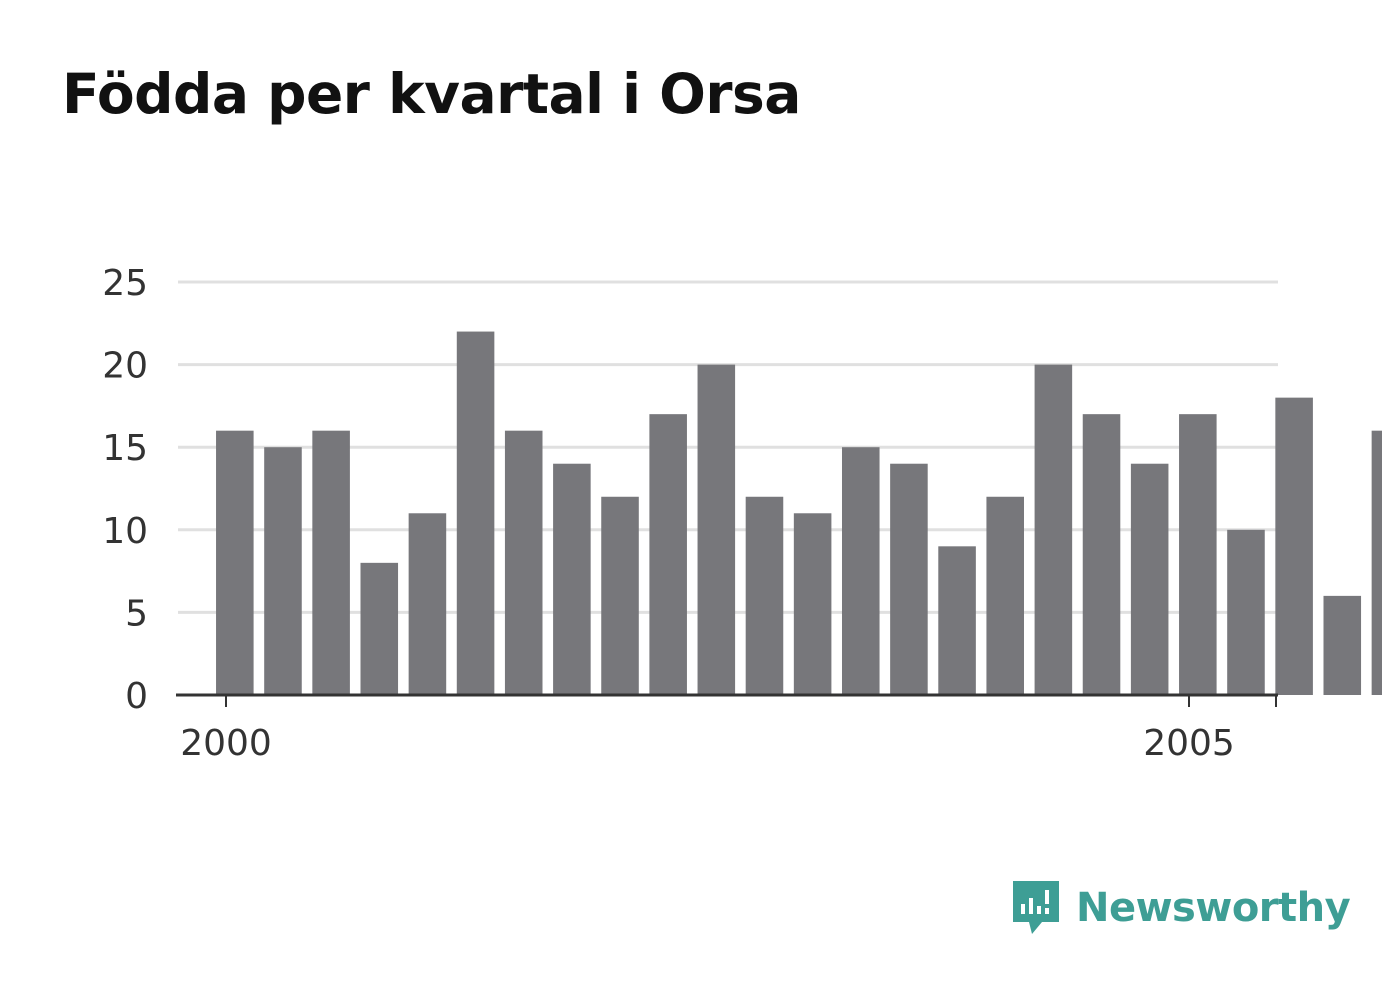 Image resolution: width=1382 pixels, height=999 pixels. I want to click on chart-title: Födda per kvartal i Orsa, so click(431, 94).